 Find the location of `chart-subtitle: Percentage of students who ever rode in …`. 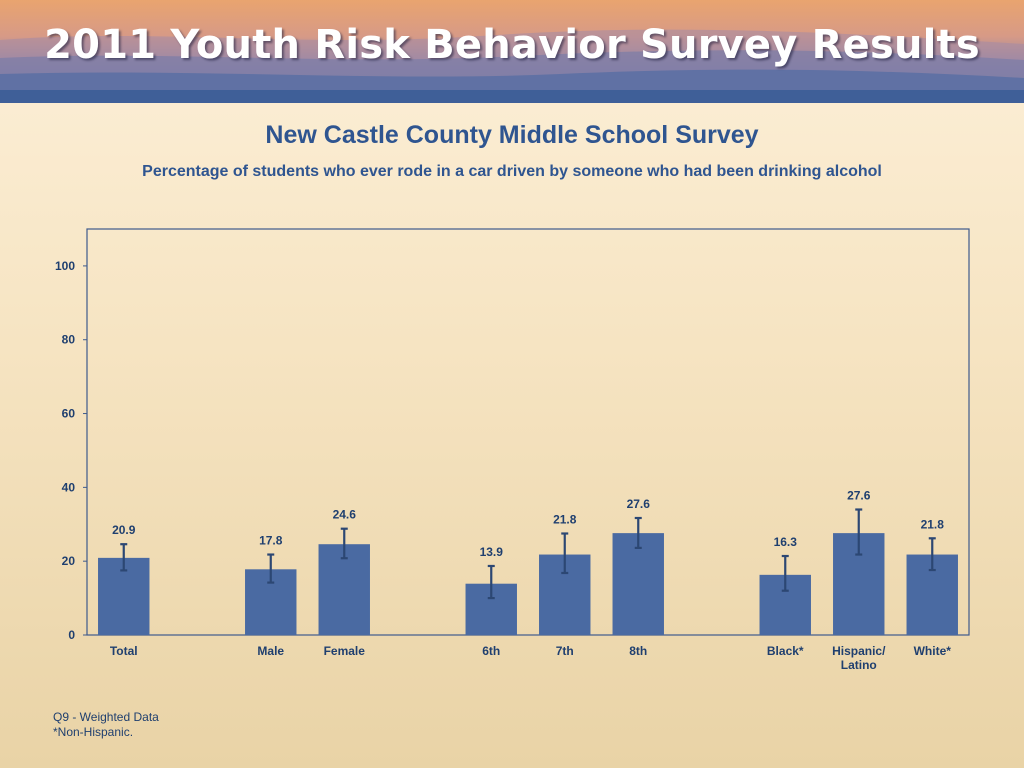

chart-subtitle: Percentage of students who ever rode in … is located at coordinates (512, 171).